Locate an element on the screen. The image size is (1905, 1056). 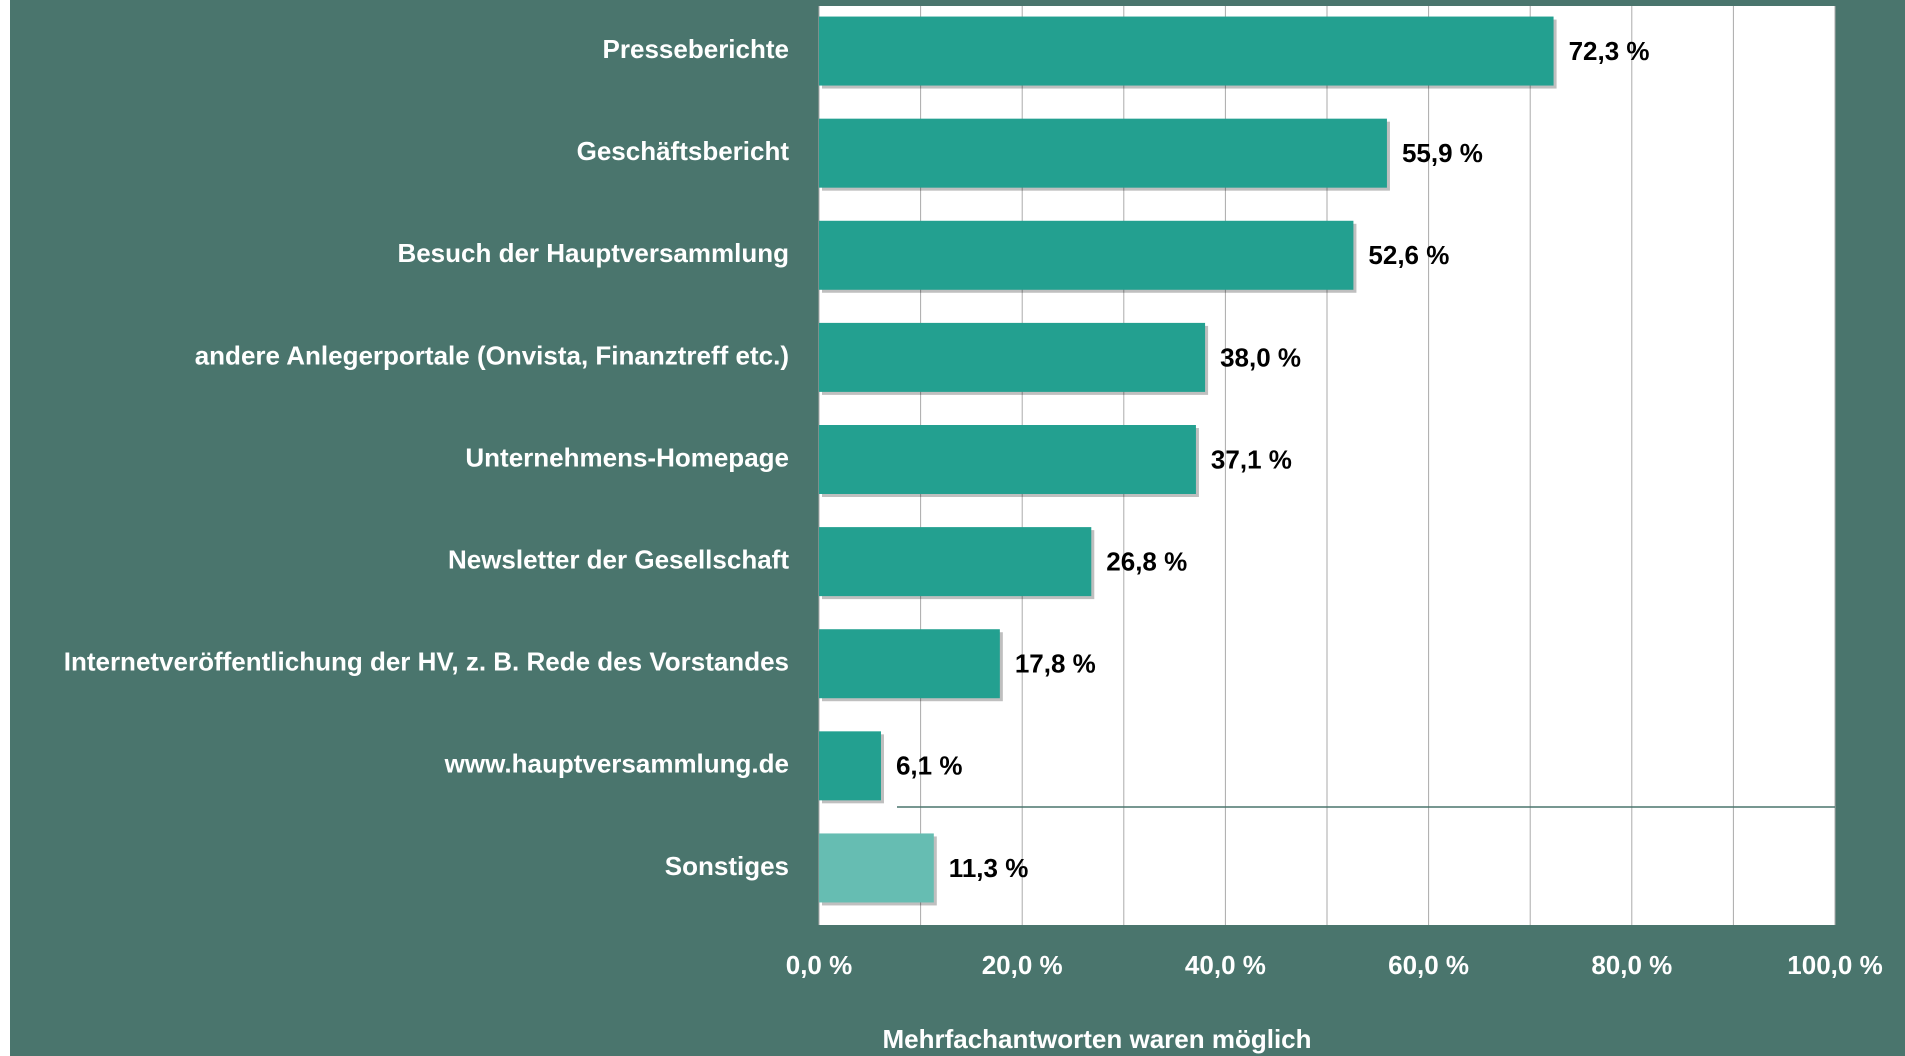
x-tick-label: 40,0 % is located at coordinates (1225, 965).